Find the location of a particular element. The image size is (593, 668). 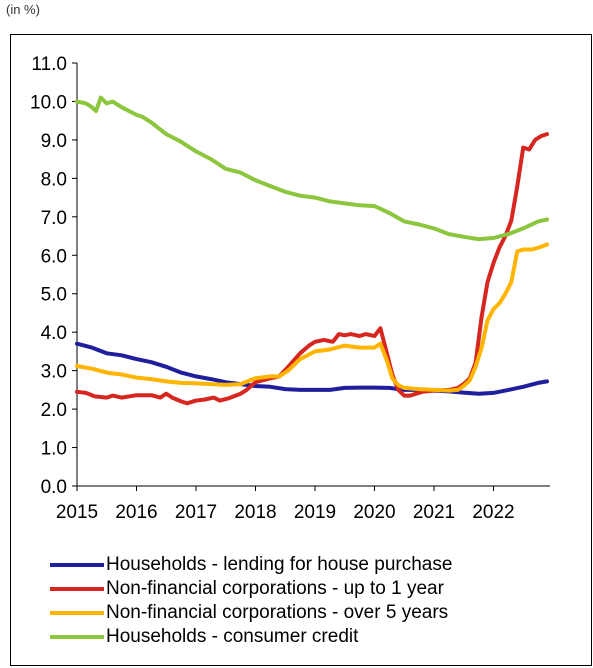

y-axis: 0.0 1.0 2.0 3.0 4.0 5.0 6.0 7.0 8.0 9.0 10.0 11.0 is located at coordinates (54, 276).